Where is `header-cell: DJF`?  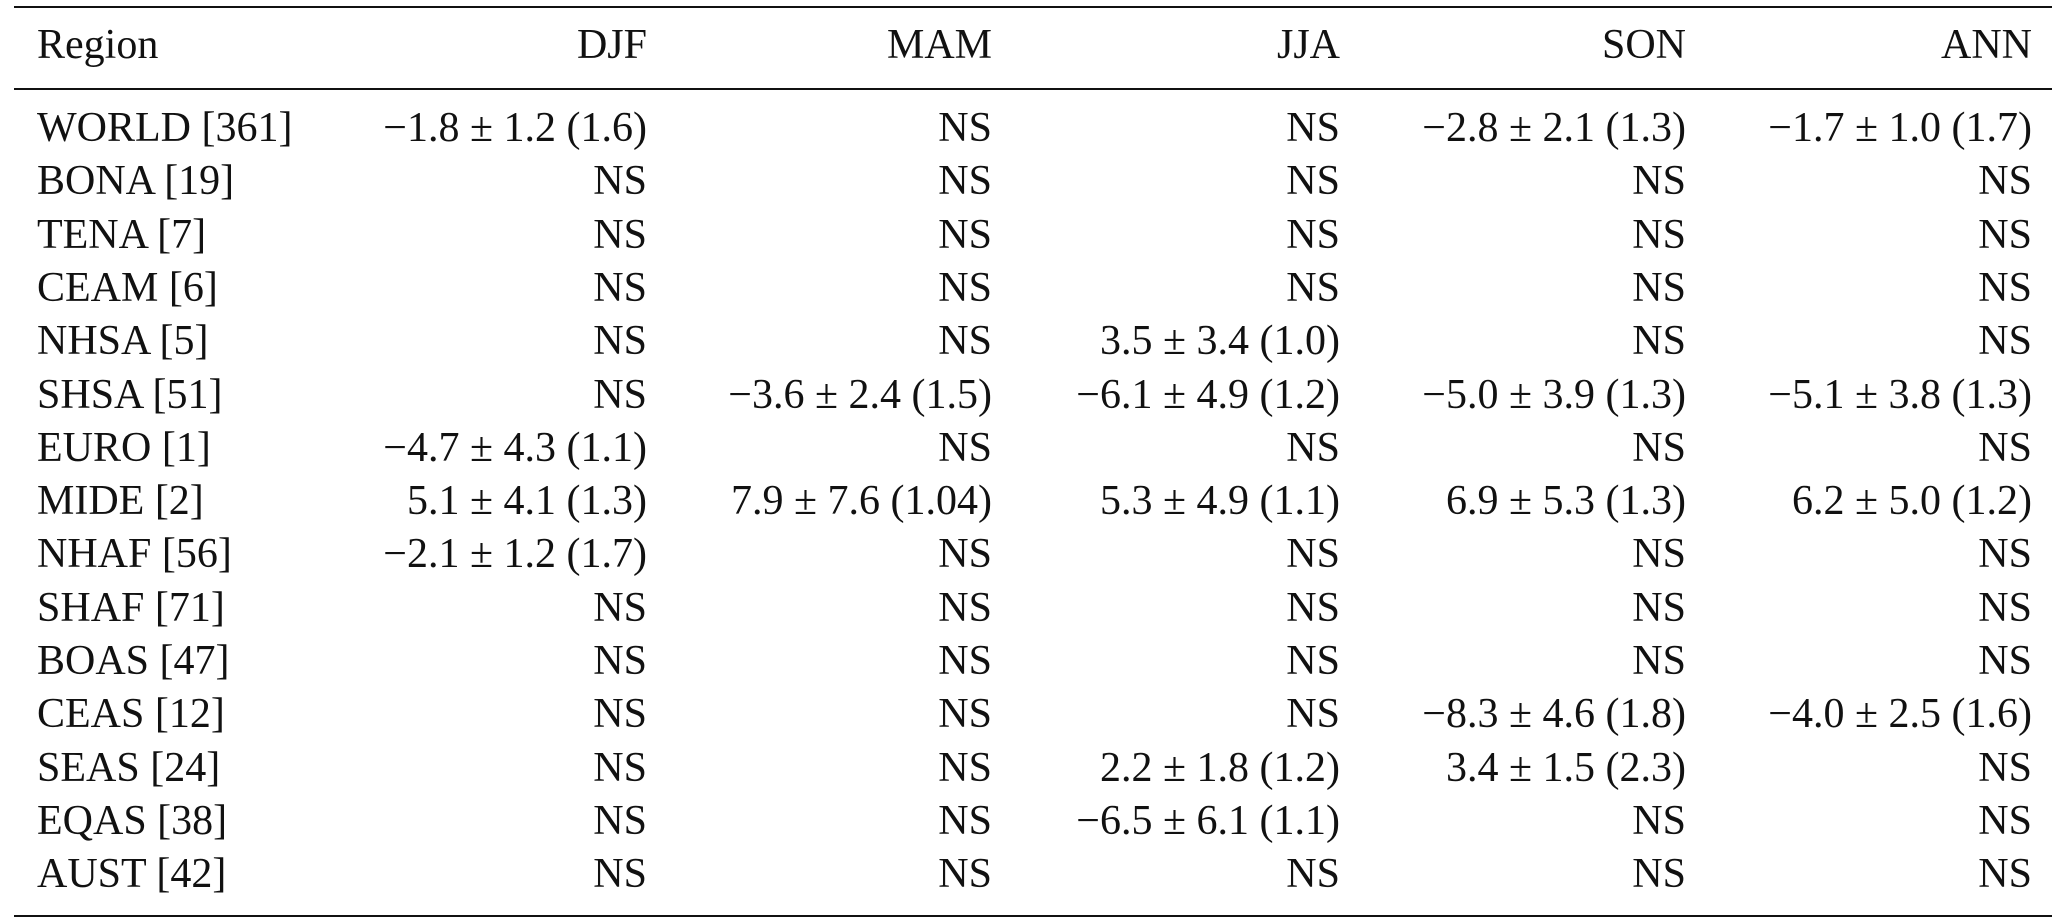 header-cell: DJF is located at coordinates (611, 45).